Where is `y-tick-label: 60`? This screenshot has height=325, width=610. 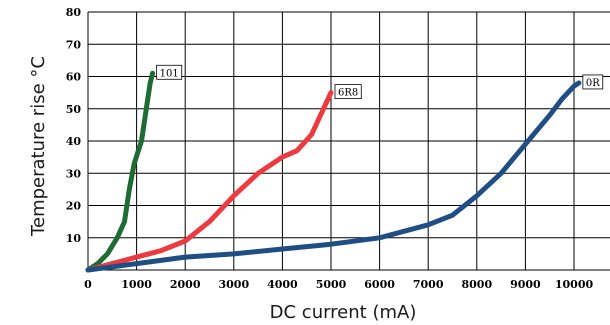 y-tick-label: 60 is located at coordinates (74, 77).